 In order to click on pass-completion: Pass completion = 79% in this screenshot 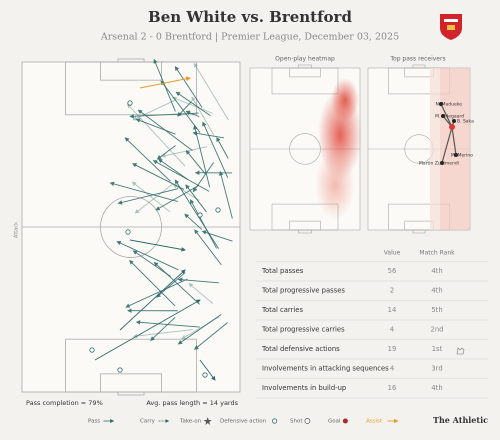, I will do `click(64, 403)`.